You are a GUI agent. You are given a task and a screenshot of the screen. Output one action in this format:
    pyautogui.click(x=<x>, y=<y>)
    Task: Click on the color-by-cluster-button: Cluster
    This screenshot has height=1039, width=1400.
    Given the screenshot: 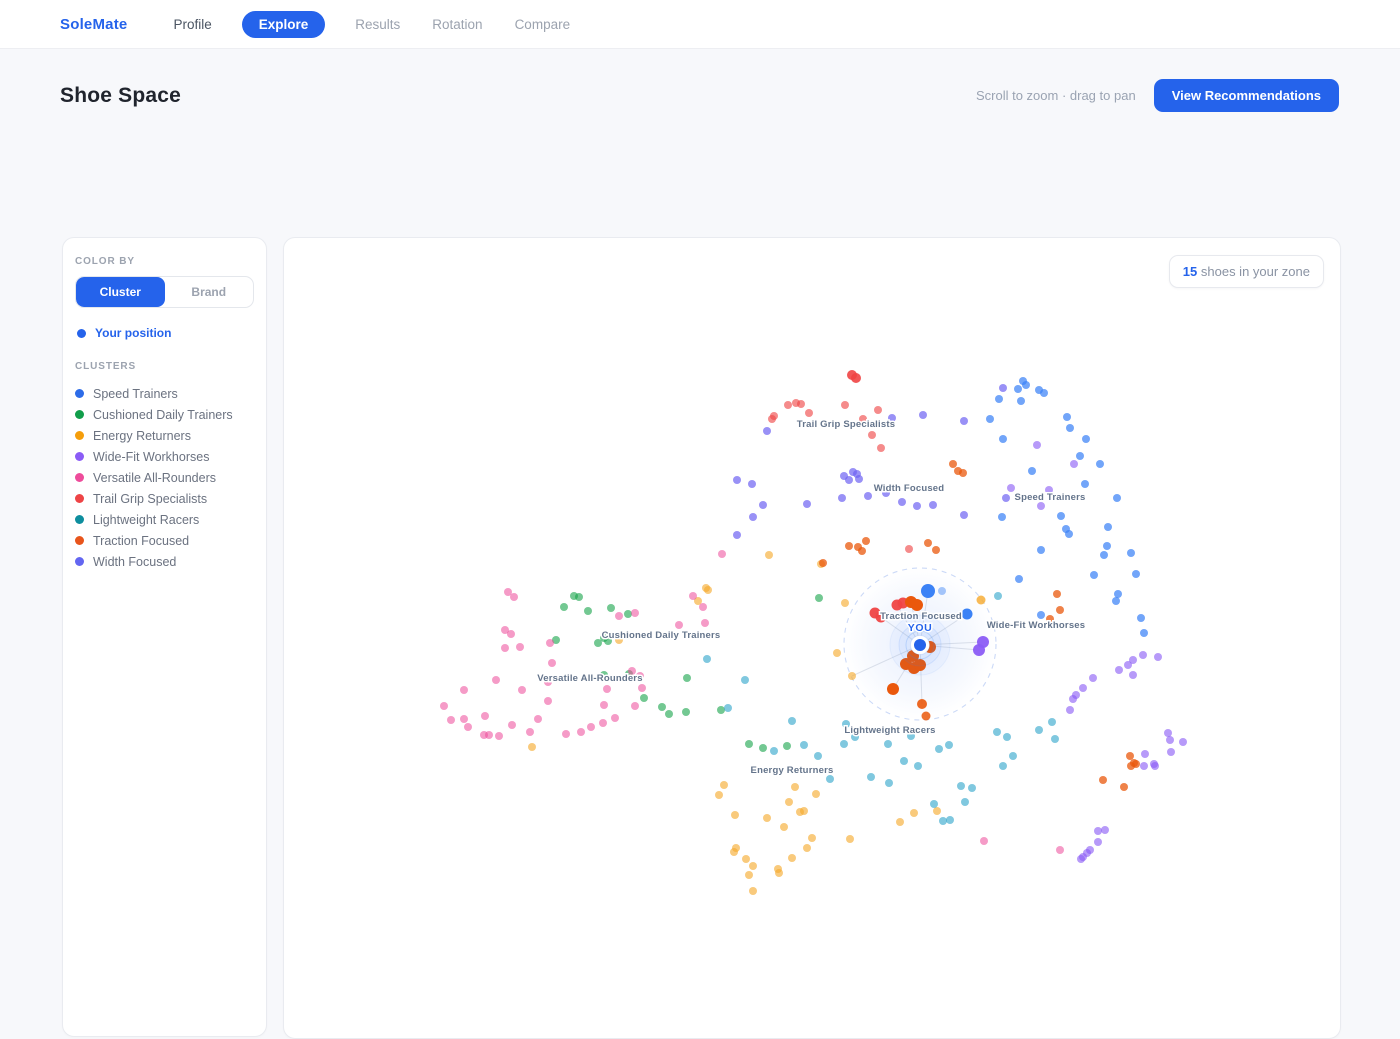 What is the action you would take?
    pyautogui.click(x=120, y=292)
    